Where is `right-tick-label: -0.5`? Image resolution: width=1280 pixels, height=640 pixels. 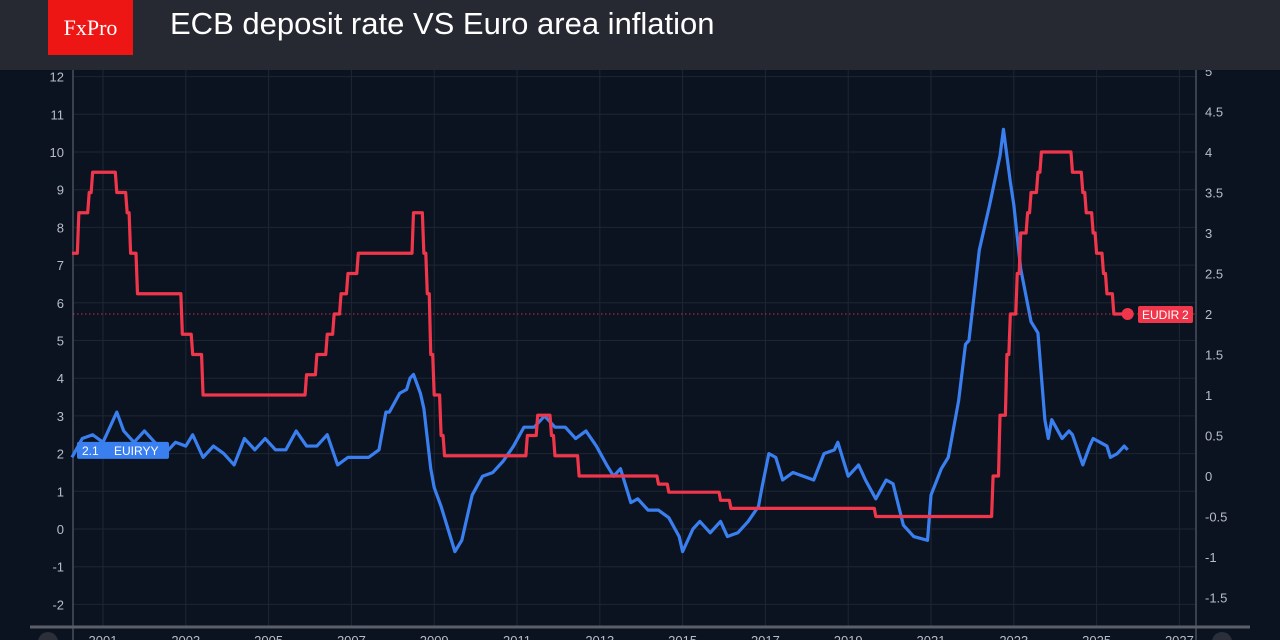 right-tick-label: -0.5 is located at coordinates (1216, 517).